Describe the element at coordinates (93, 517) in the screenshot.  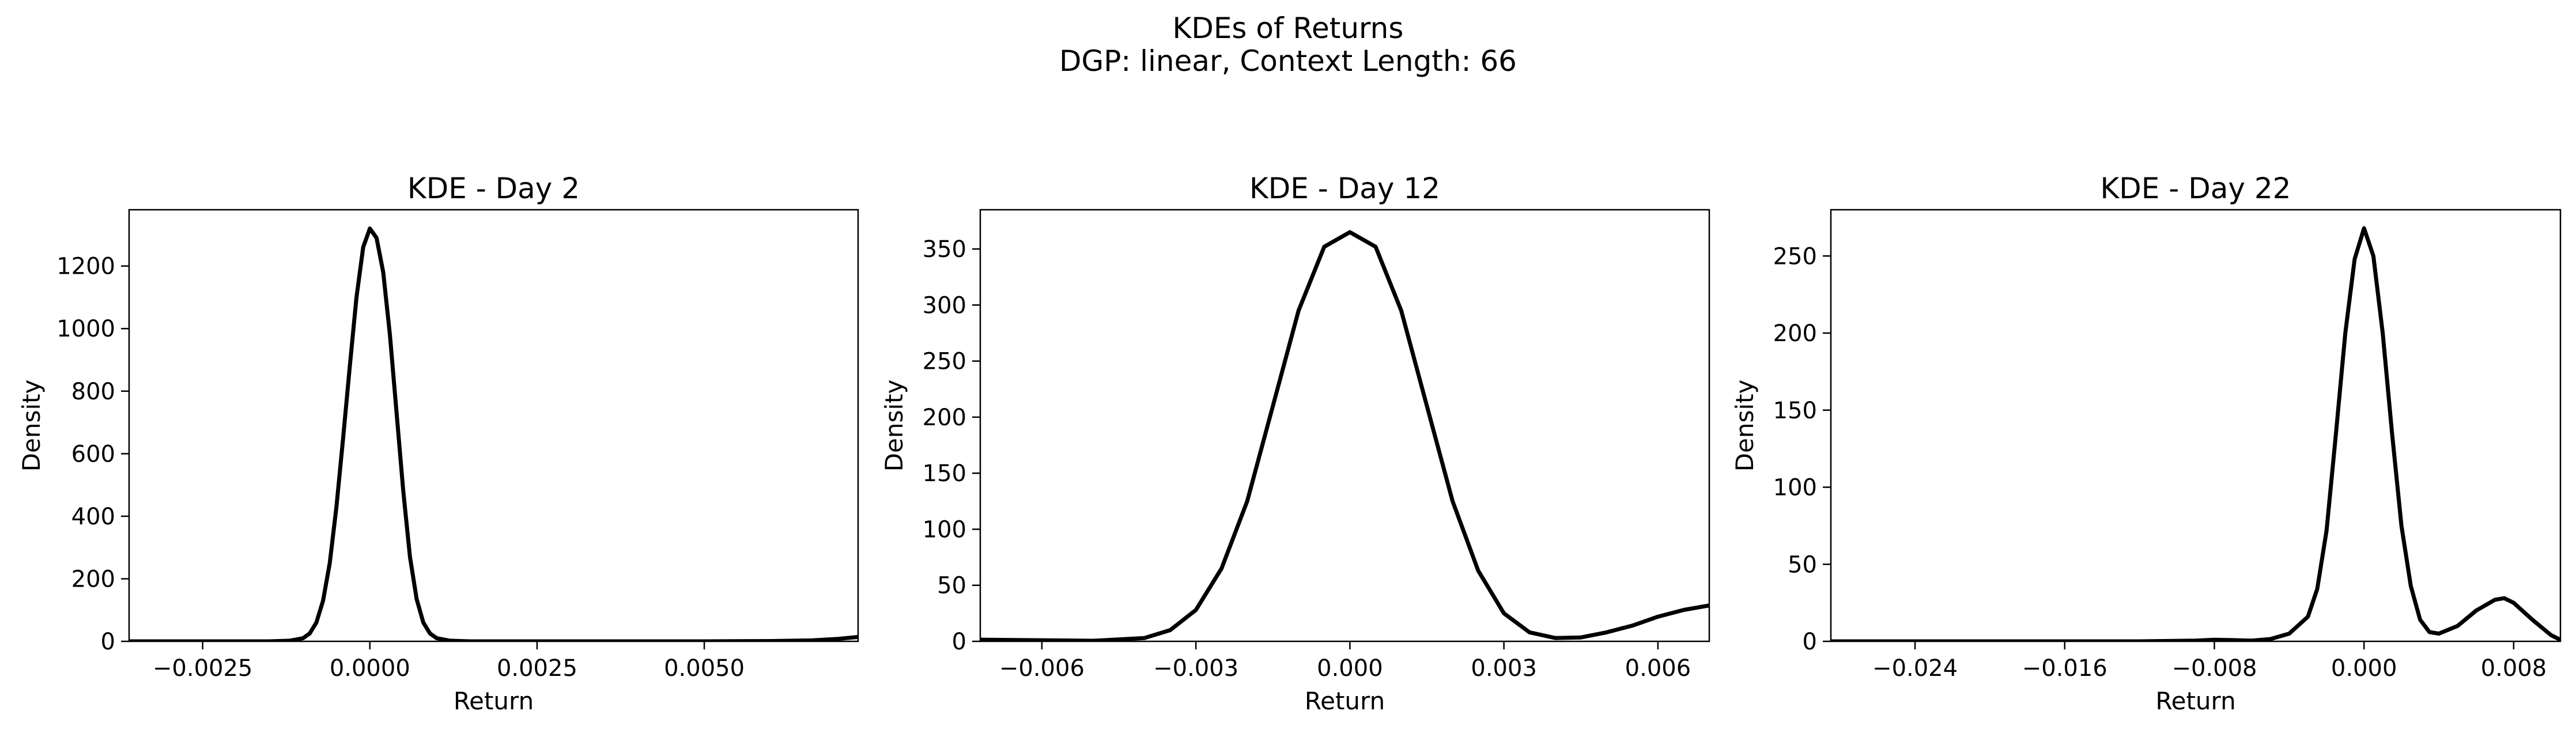
I see `y-tick-label: 400` at that location.